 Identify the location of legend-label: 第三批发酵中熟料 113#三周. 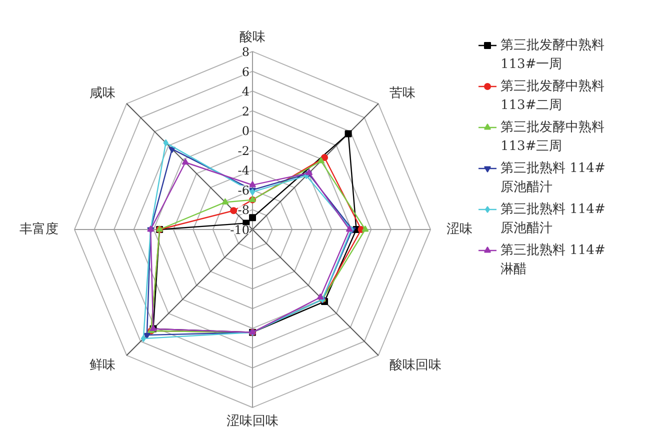
(552, 137).